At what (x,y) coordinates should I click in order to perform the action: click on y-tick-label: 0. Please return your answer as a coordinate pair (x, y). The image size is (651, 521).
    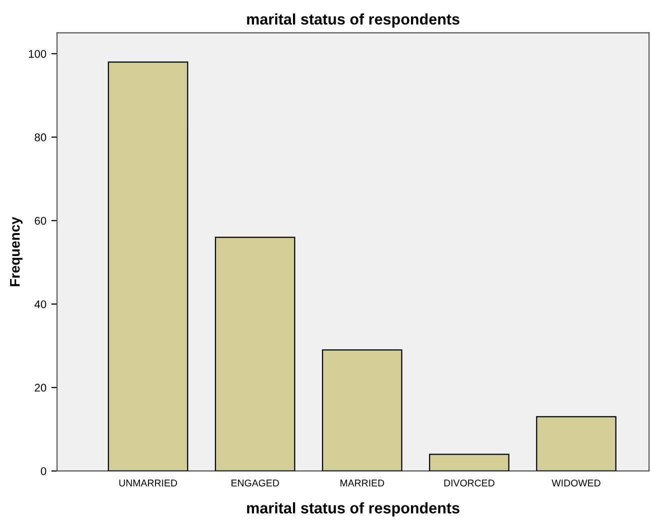
    Looking at the image, I should click on (43, 471).